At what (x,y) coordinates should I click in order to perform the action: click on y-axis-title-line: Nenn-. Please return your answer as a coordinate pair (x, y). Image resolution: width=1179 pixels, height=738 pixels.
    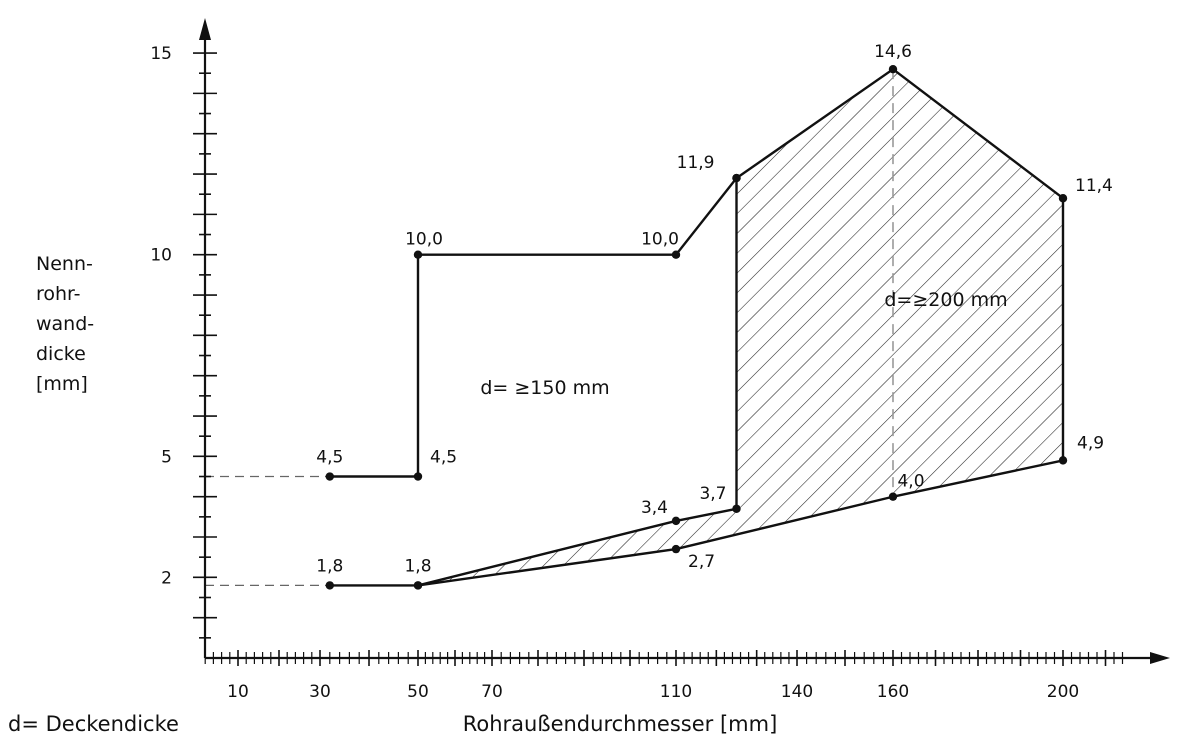
    Looking at the image, I should click on (64, 264).